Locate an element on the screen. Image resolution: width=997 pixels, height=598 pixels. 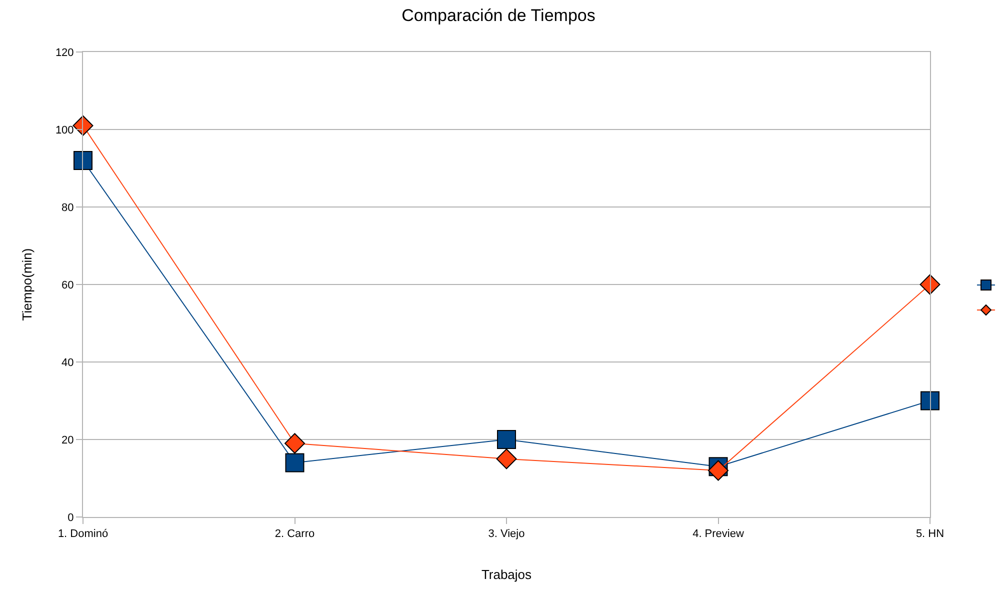
x-tick-label: 5. HN is located at coordinates (930, 534).